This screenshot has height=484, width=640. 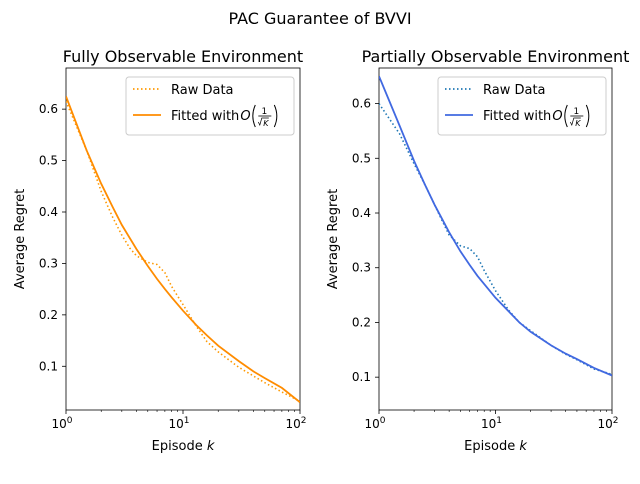 What do you see at coordinates (496, 56) in the screenshot?
I see `chart-title: Partially Observable Environment` at bounding box center [496, 56].